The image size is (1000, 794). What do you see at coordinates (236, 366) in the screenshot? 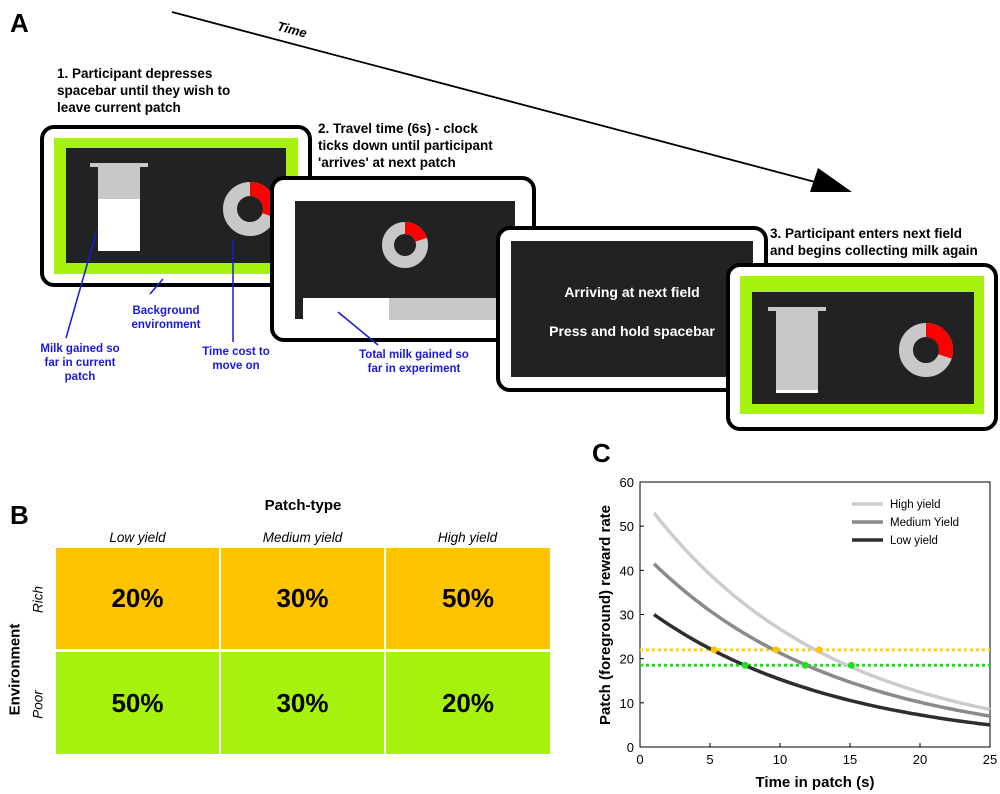
I see `annotation-line: move on` at bounding box center [236, 366].